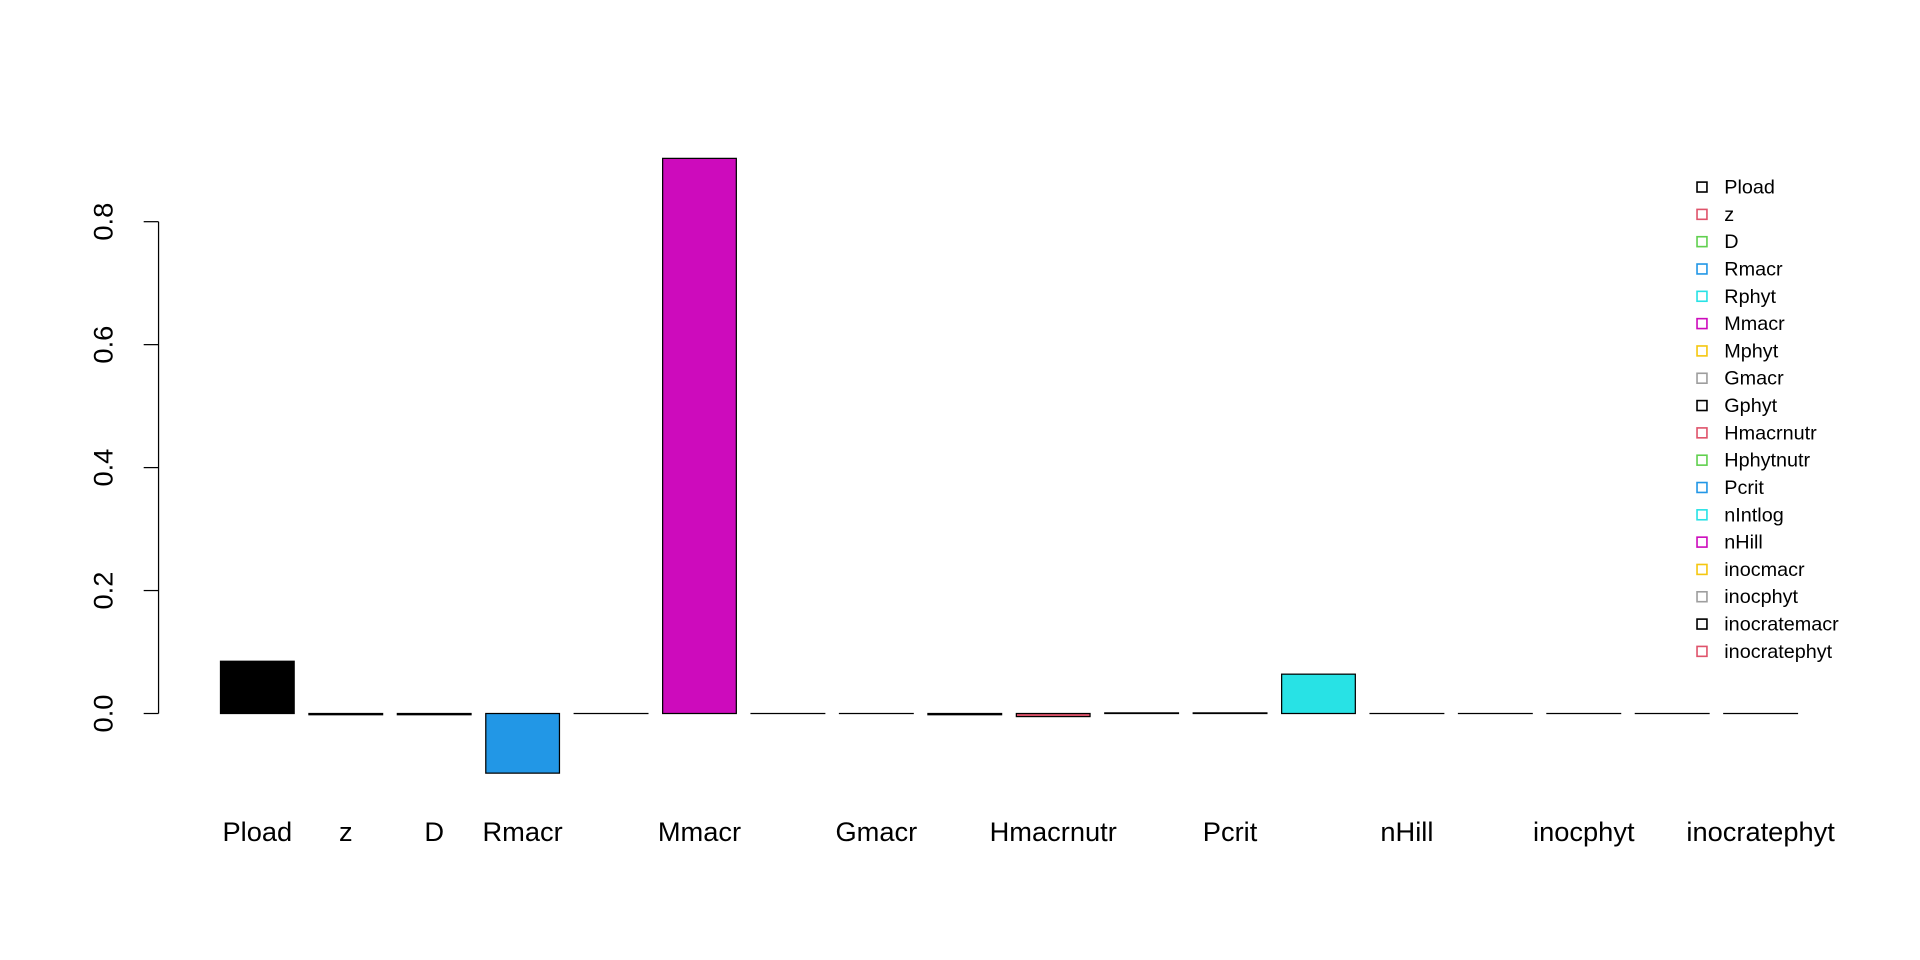 Image resolution: width=1920 pixels, height=960 pixels. Describe the element at coordinates (257, 831) in the screenshot. I see `x-tick-label: Pload` at that location.